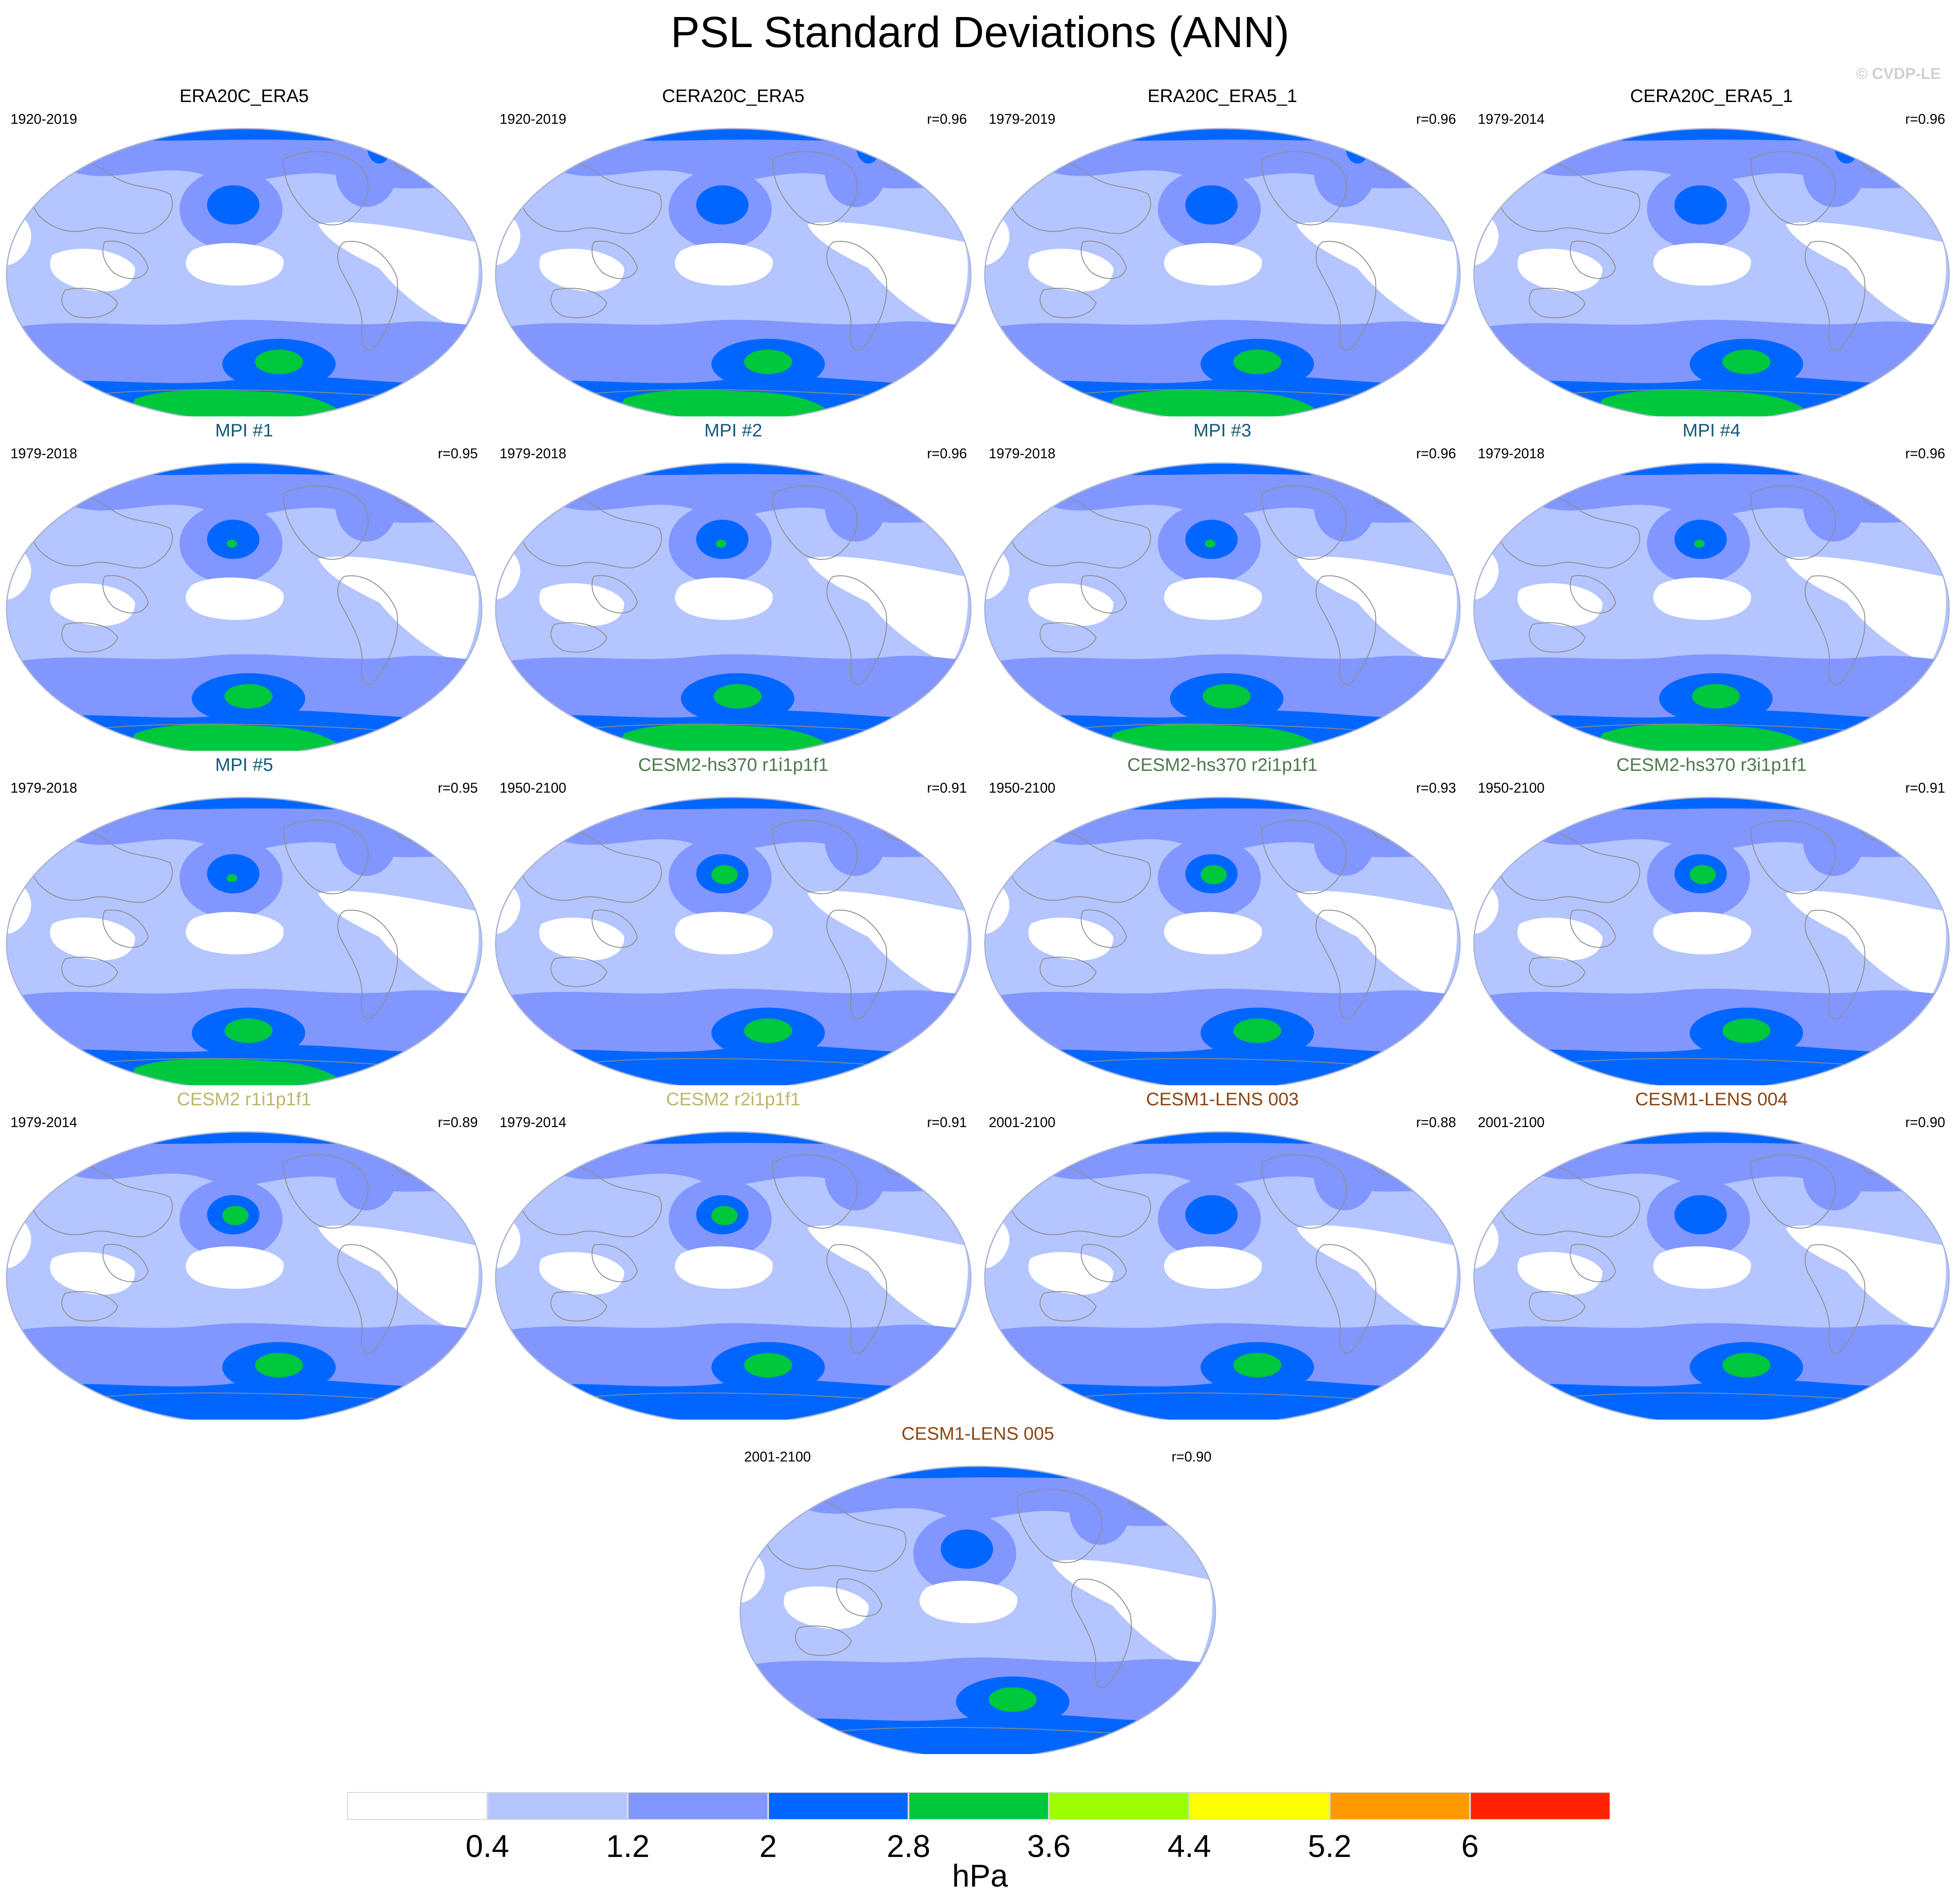  I want to click on coastlines, so click(1205, 935).